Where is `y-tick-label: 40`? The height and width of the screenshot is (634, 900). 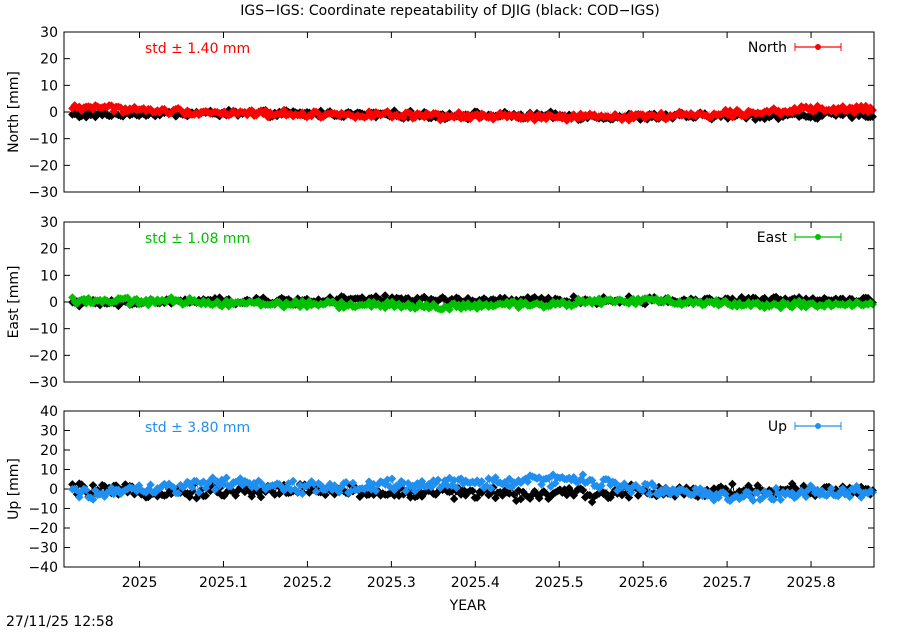 y-tick-label: 40 is located at coordinates (49, 412).